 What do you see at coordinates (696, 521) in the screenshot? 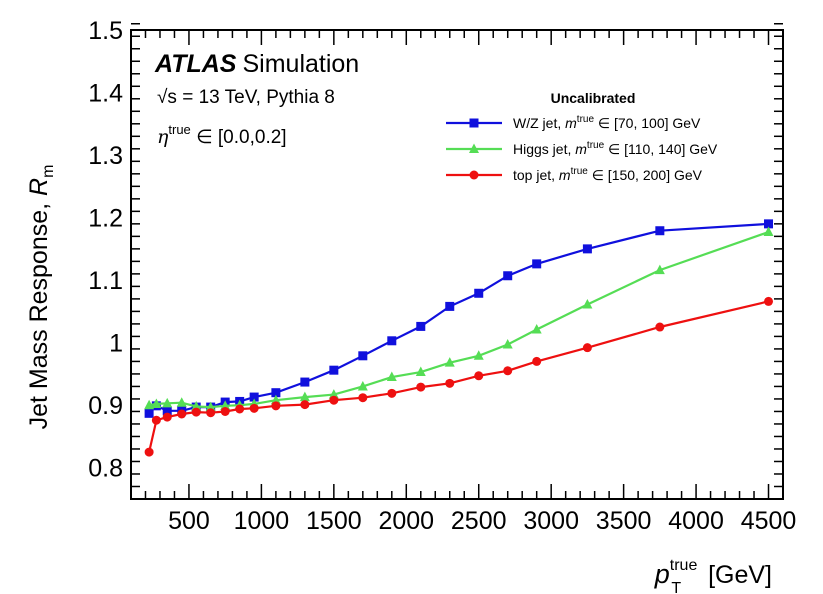
I see `x-tick-label: 4000` at bounding box center [696, 521].